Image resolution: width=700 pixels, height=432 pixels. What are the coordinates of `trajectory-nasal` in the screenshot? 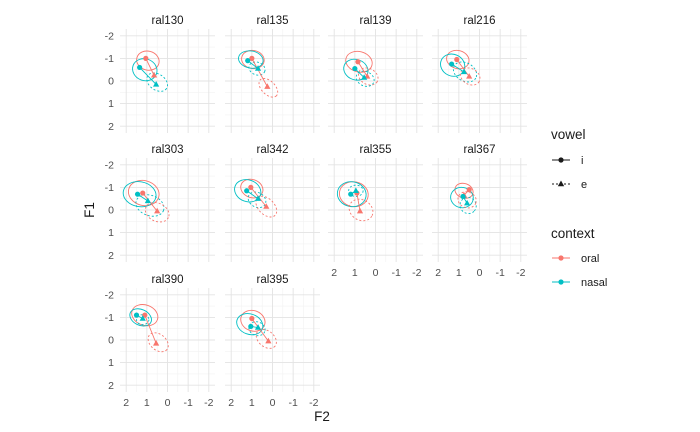 It's located at (148, 76).